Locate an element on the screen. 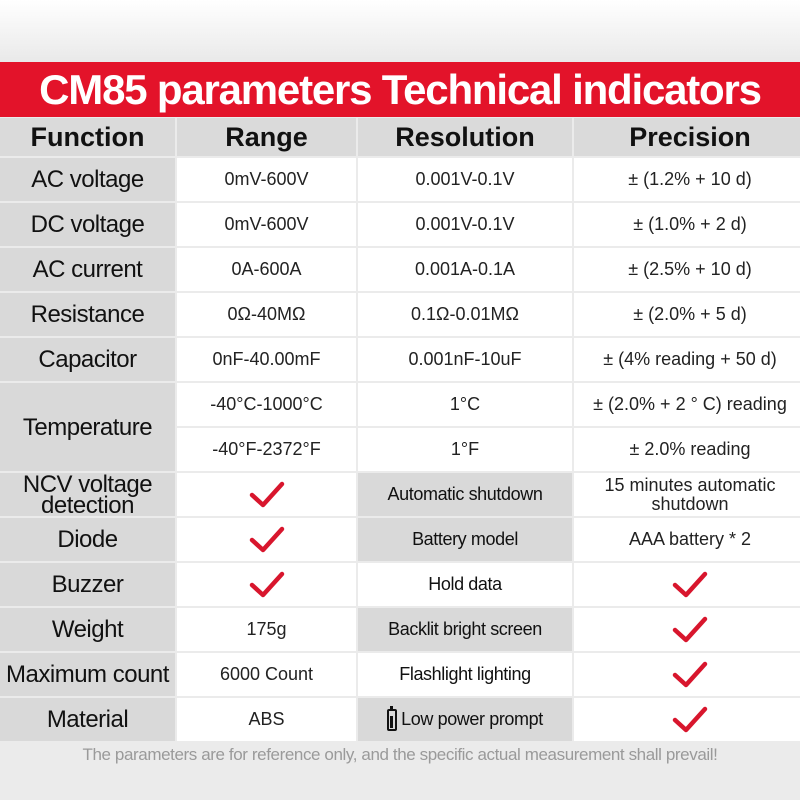 This screenshot has width=800, height=800. precision-resistance: ± (2.0% + 5 d) is located at coordinates (687, 314).